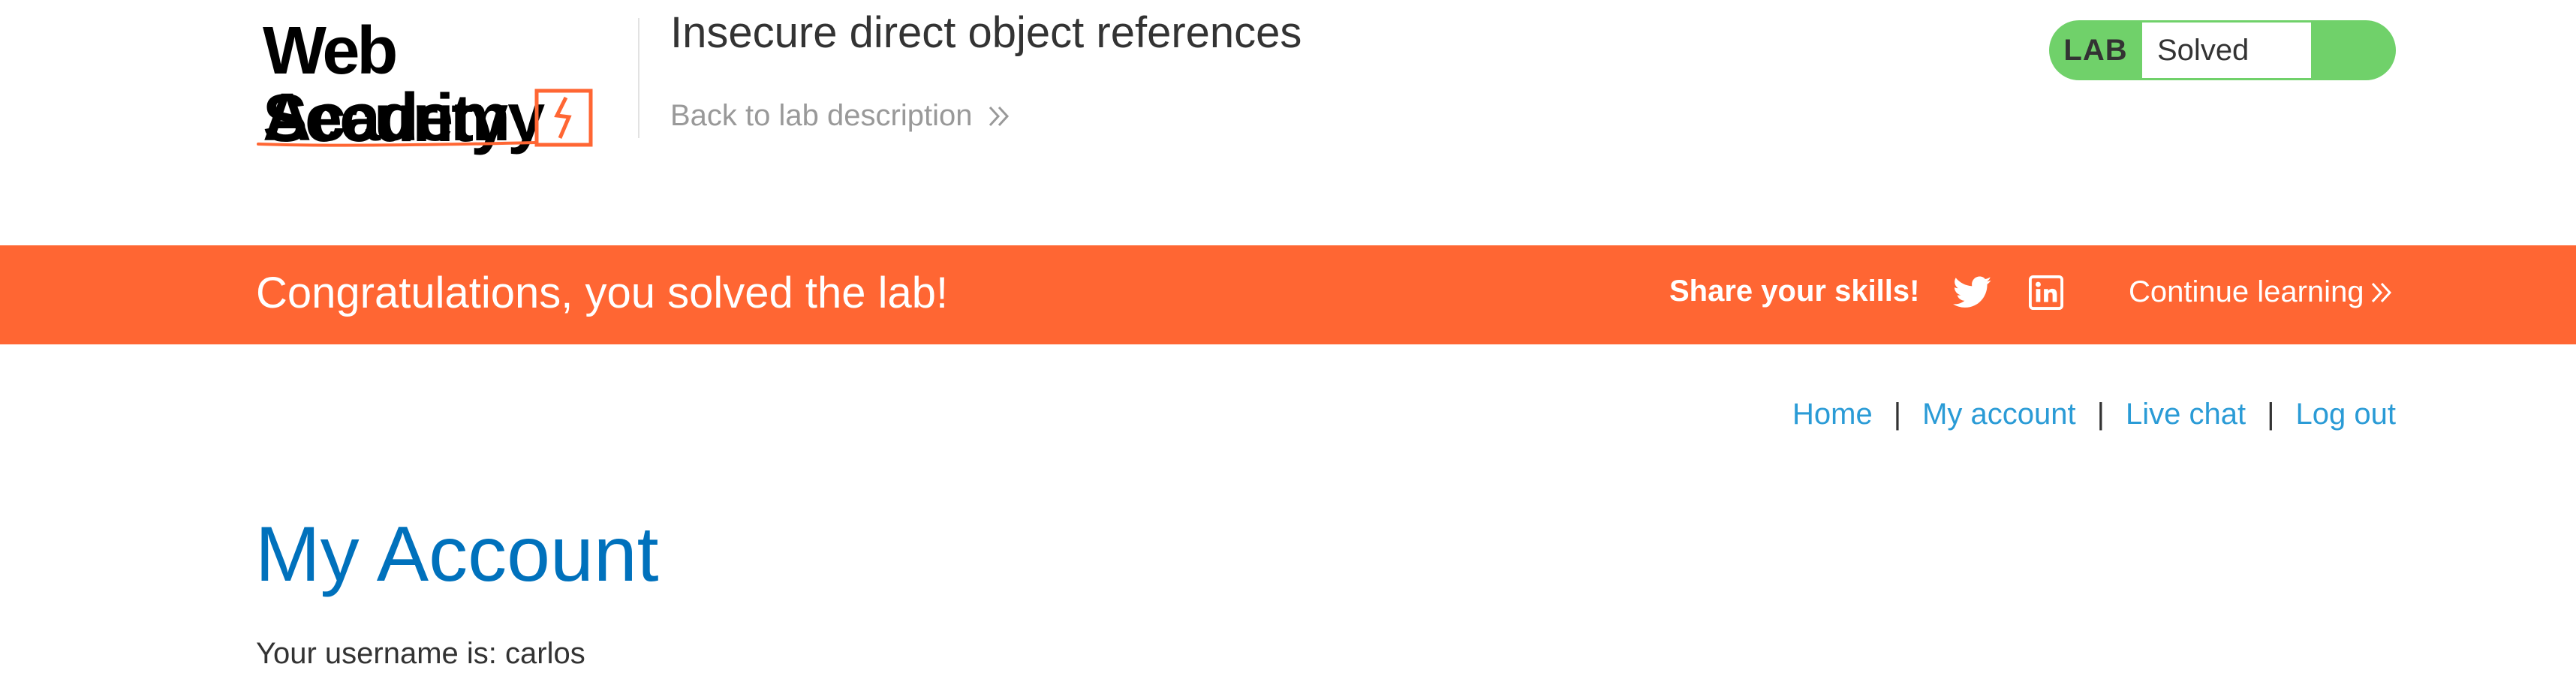 This screenshot has height=691, width=2576. Describe the element at coordinates (1999, 414) in the screenshot. I see `nav-my-account-link: My account` at that location.